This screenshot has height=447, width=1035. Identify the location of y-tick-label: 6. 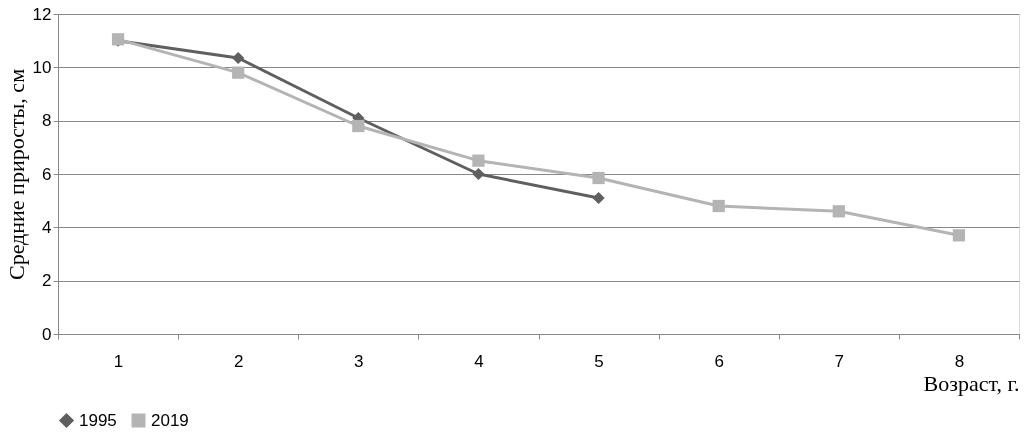
(47, 174).